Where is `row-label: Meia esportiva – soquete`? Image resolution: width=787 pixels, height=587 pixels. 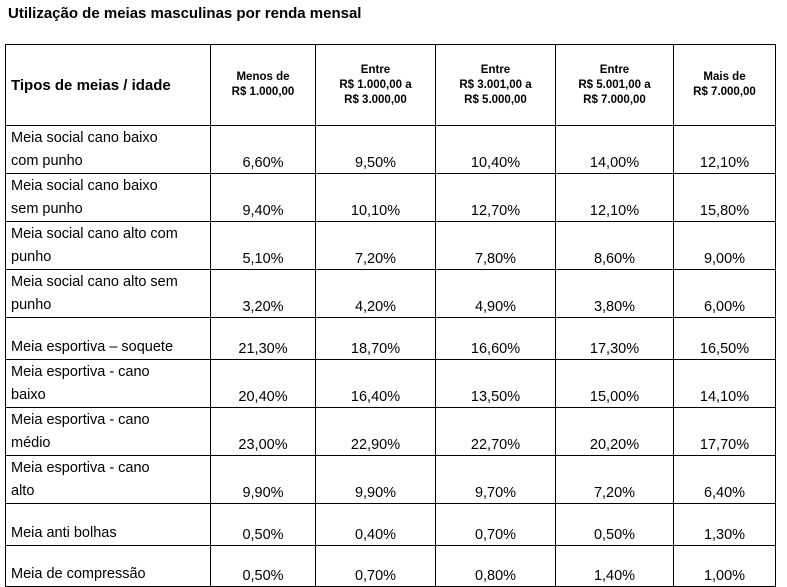 row-label: Meia esportiva – soquete is located at coordinates (108, 338).